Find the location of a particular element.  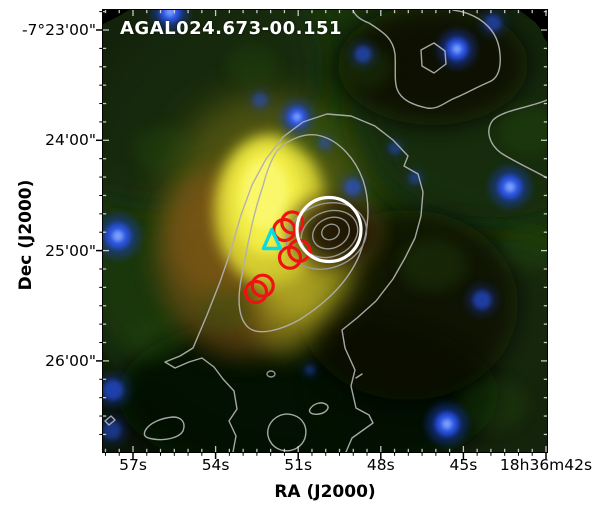

y-tick-label-2: 25'00" is located at coordinates (70, 250).